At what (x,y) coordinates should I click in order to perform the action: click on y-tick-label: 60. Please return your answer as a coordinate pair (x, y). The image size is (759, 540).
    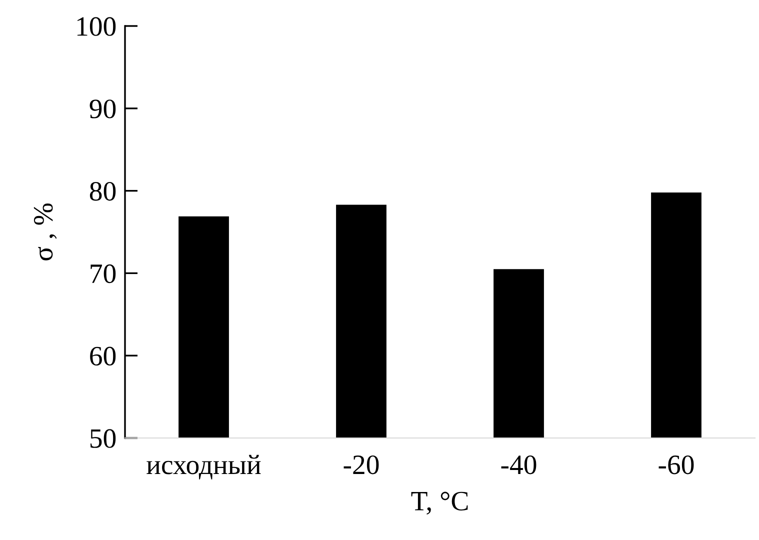
    Looking at the image, I should click on (103, 356).